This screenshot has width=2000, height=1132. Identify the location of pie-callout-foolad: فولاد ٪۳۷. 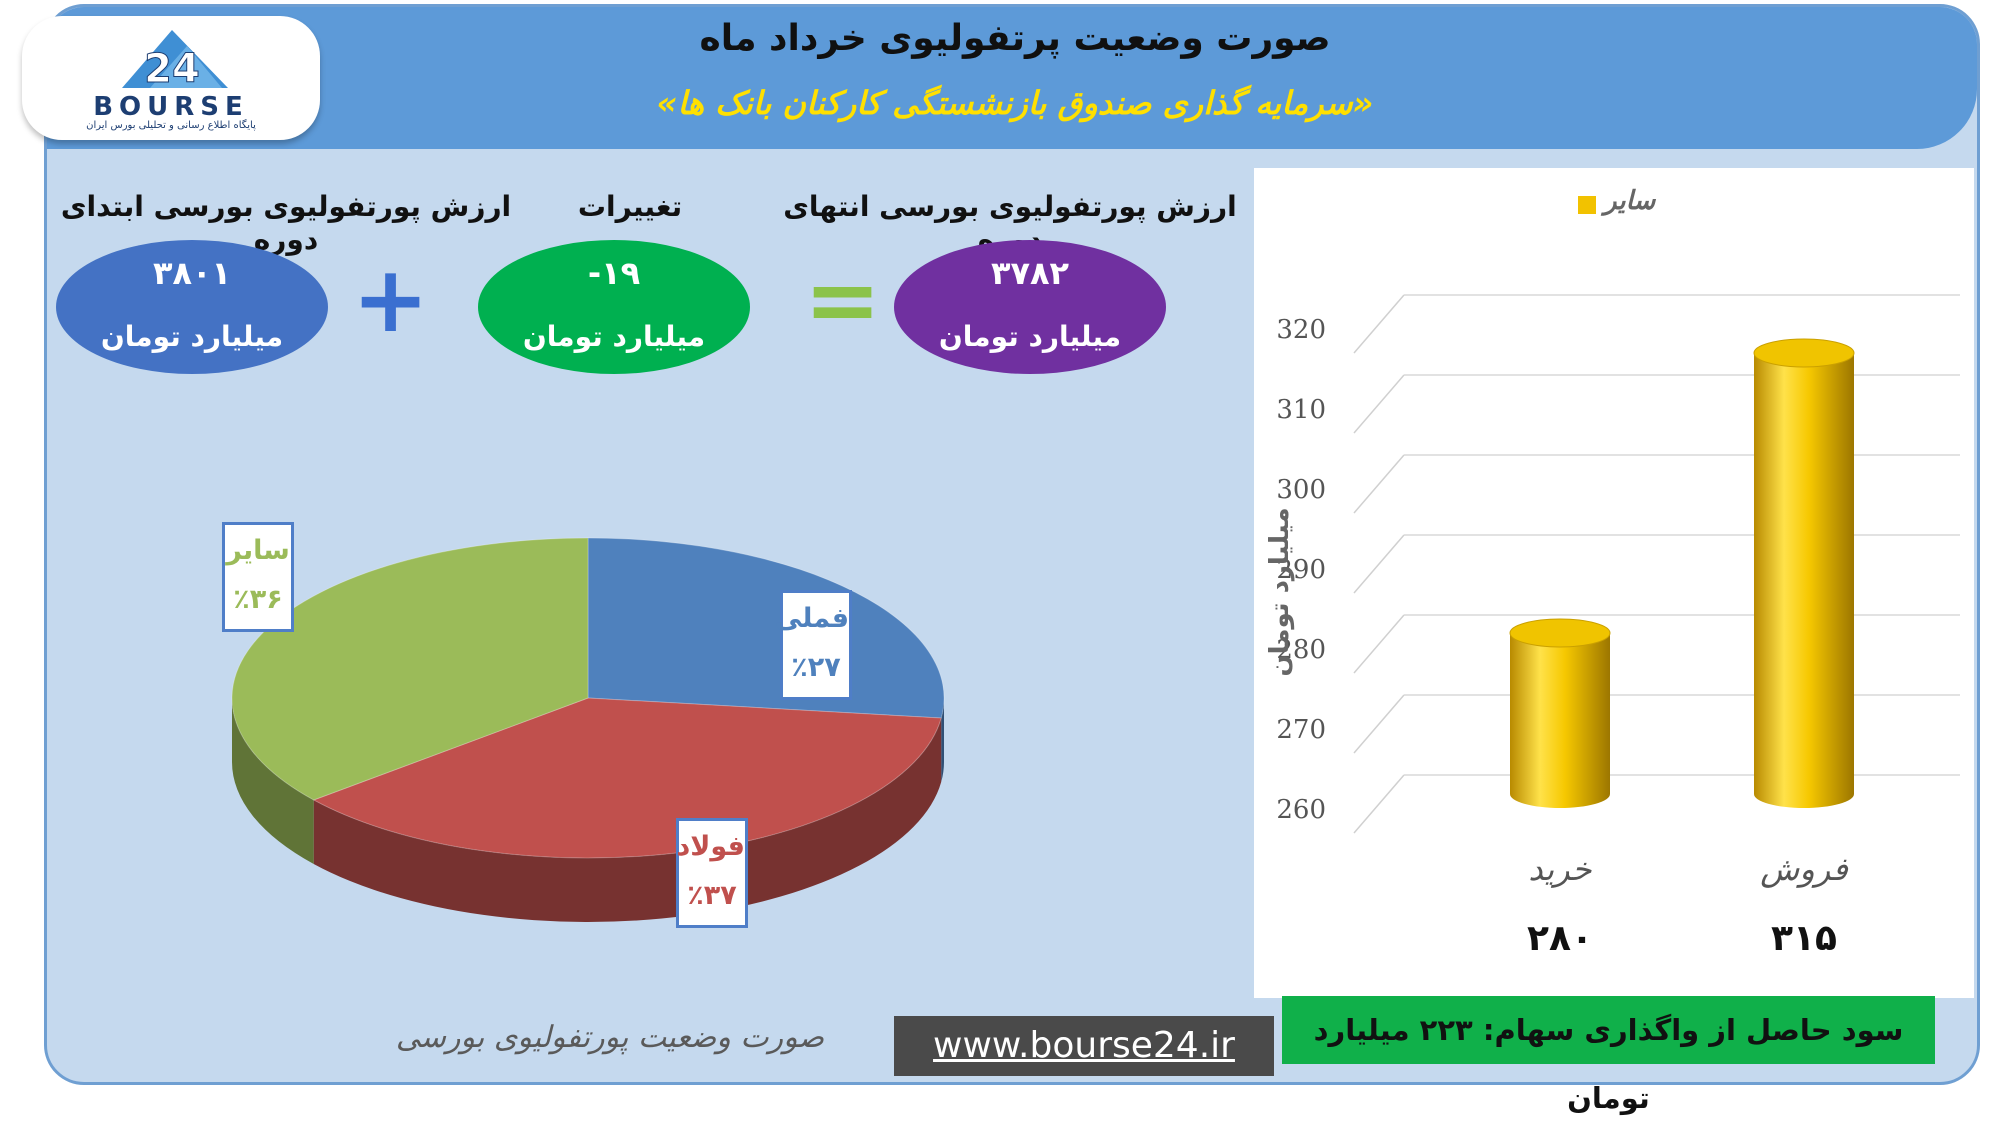
(712, 873).